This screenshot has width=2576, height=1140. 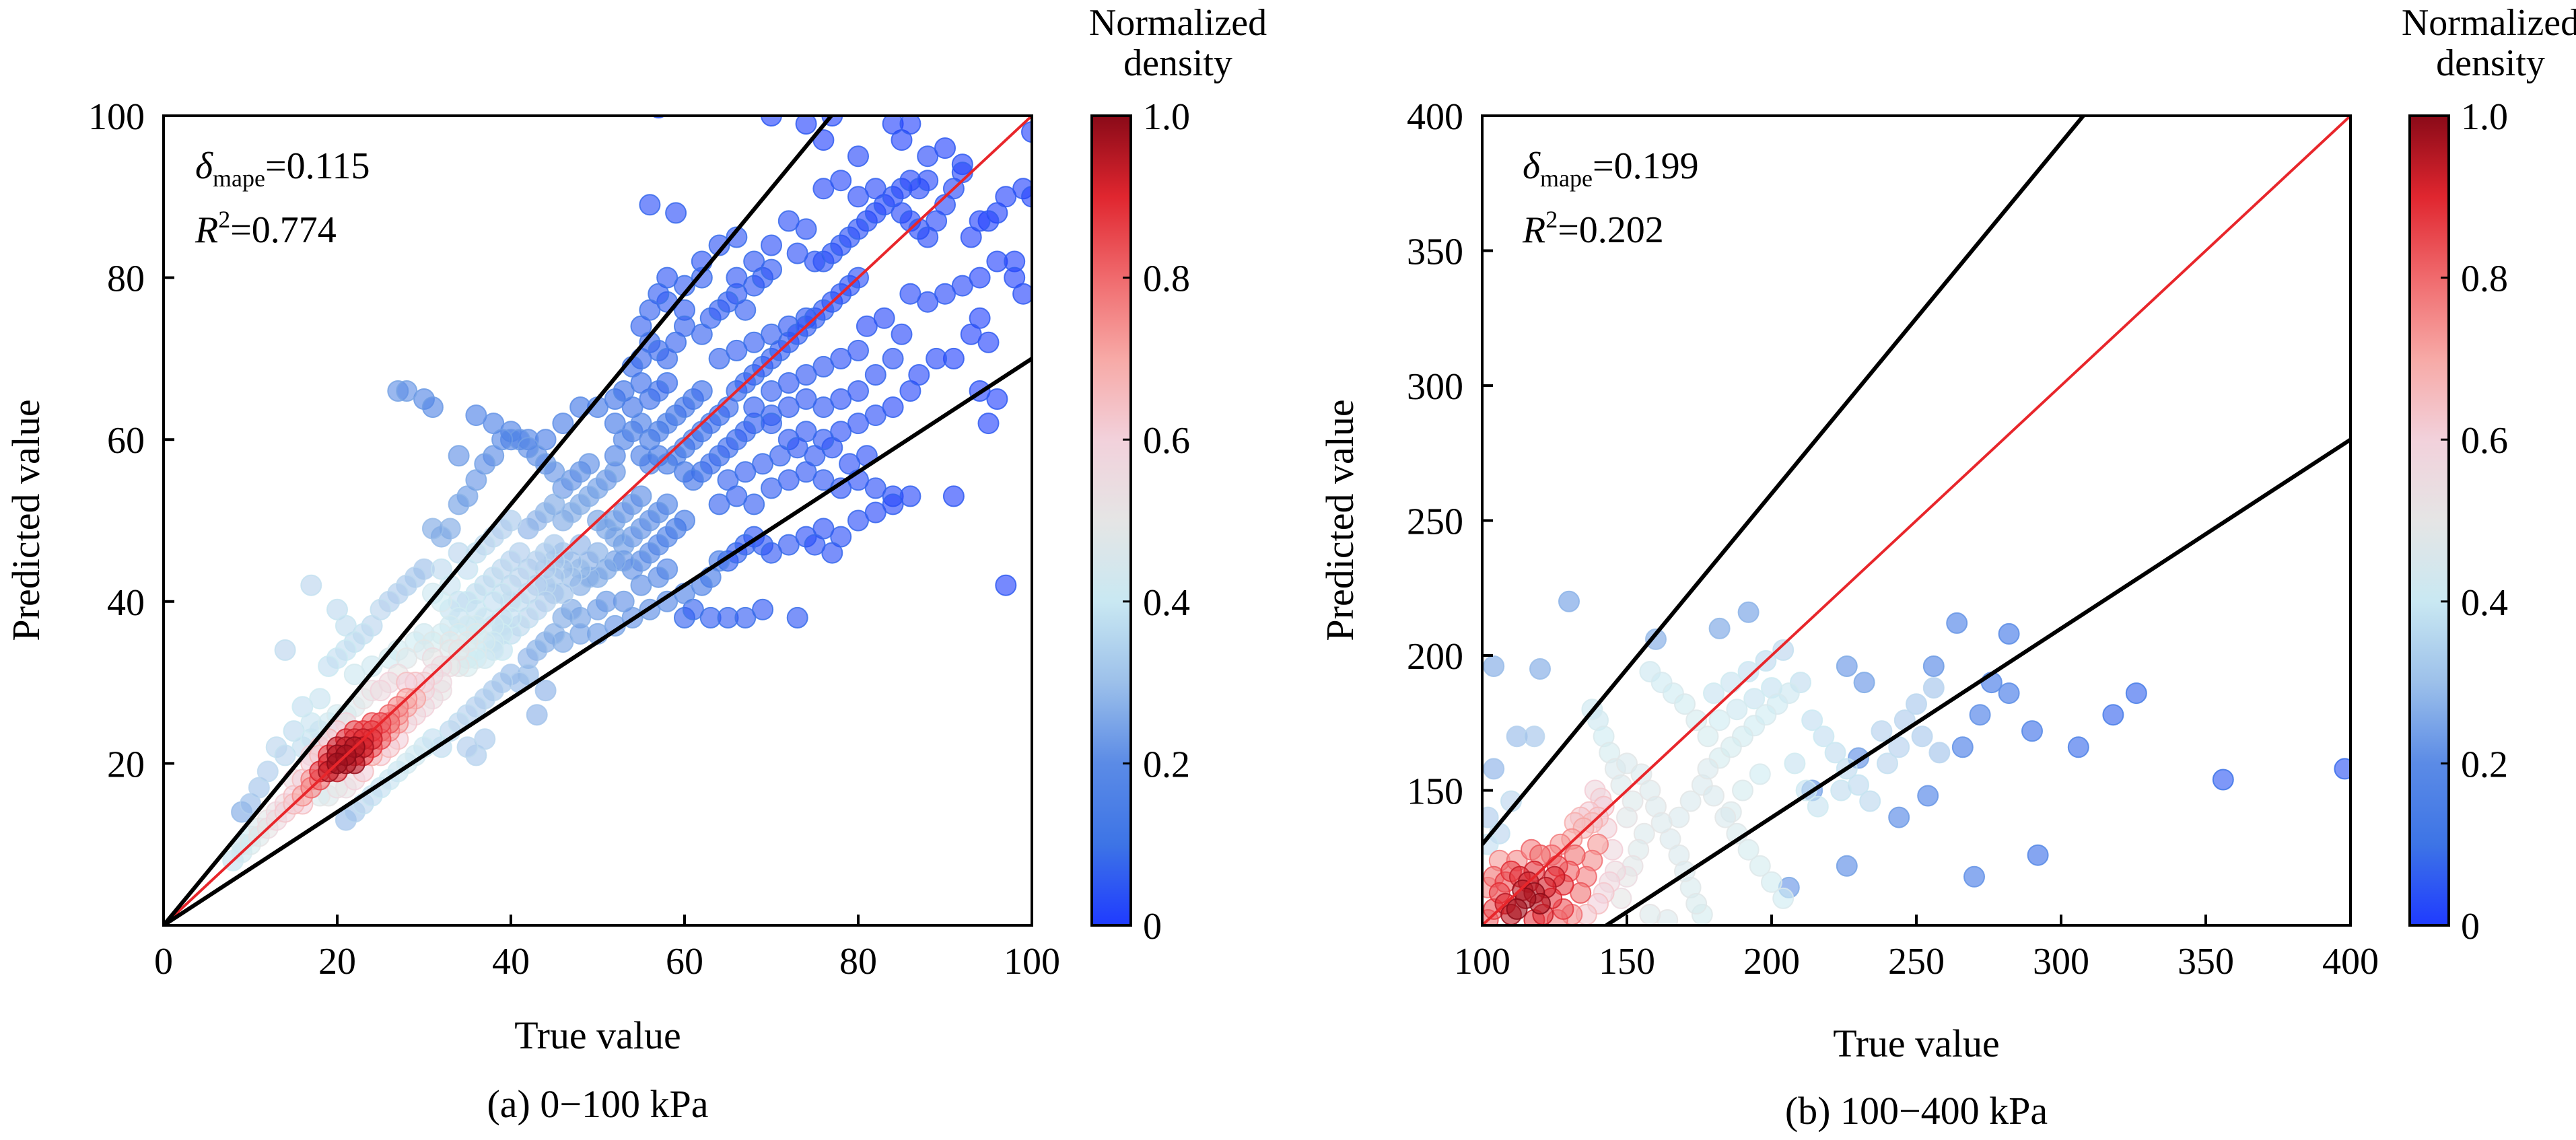 What do you see at coordinates (1435, 117) in the screenshot?
I see `panel-b-y-tick-label: 400` at bounding box center [1435, 117].